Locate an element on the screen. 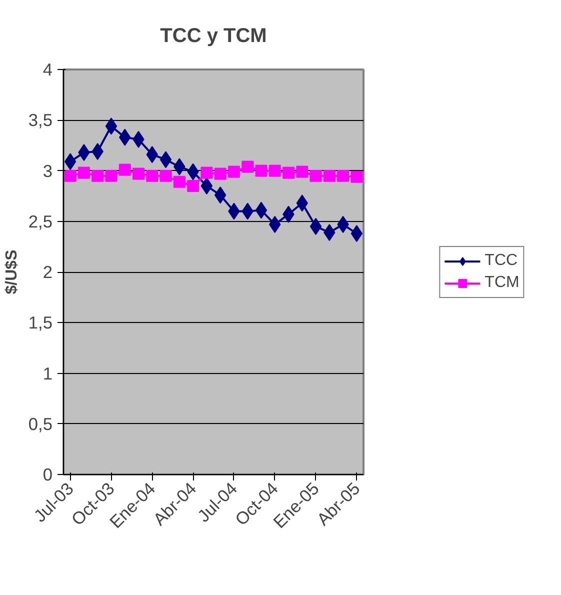 This screenshot has height=595, width=561. y-tick-label: 1,5 is located at coordinates (40, 322).